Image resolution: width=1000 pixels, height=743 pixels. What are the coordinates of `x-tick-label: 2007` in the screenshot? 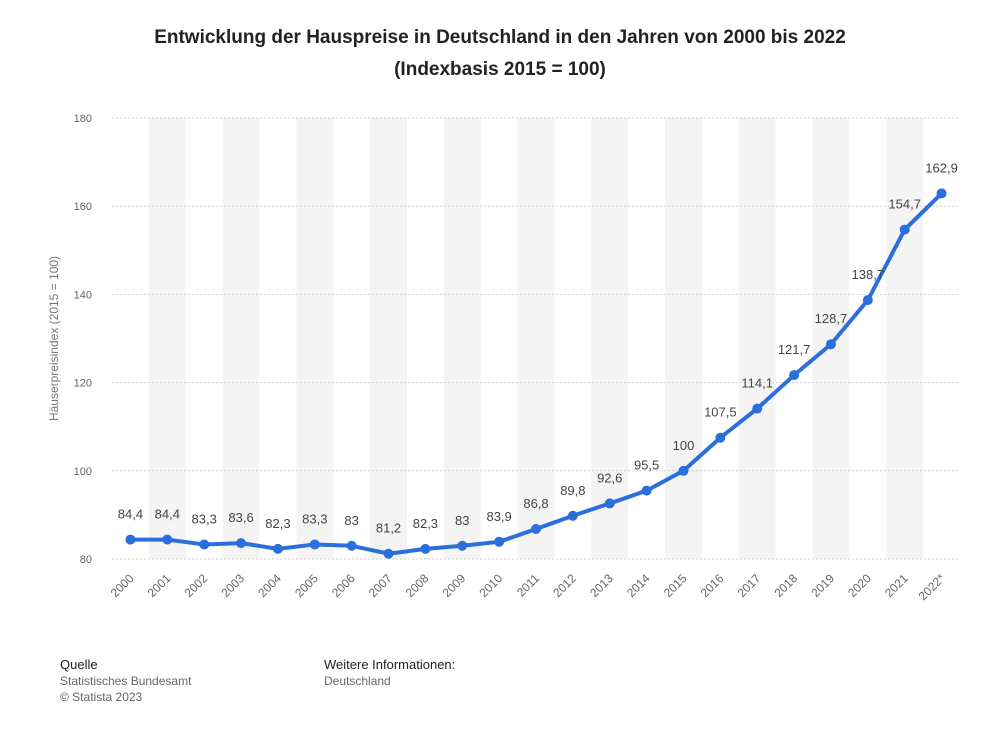 It's located at (380, 585).